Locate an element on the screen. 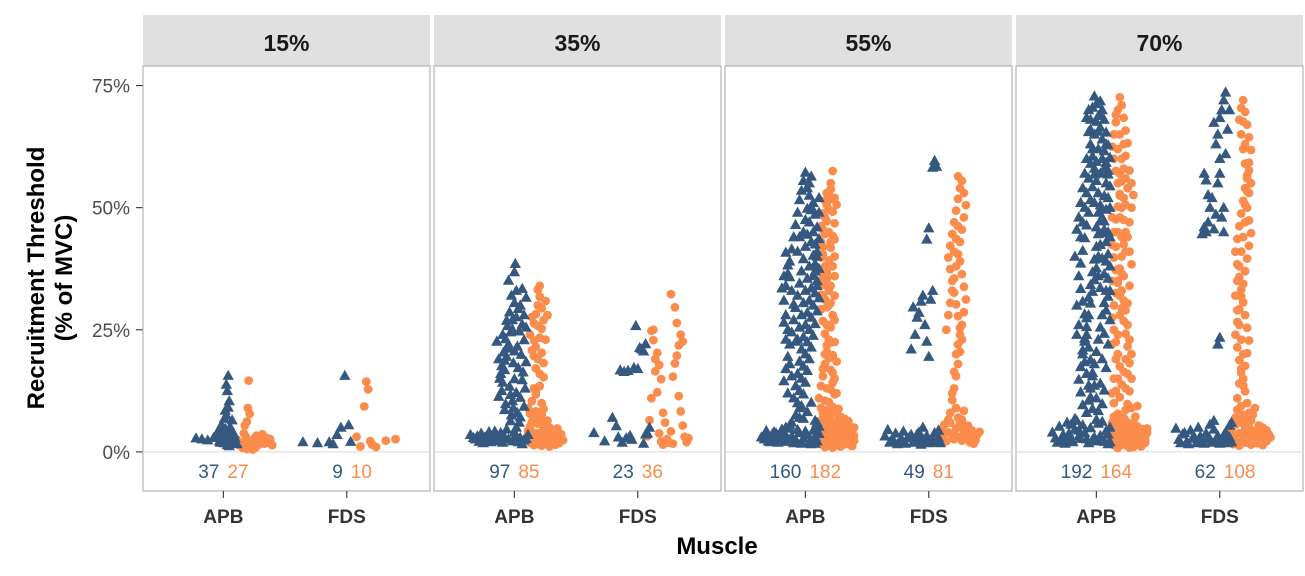 The image size is (1305, 576). x-axis-title: Muscle is located at coordinates (716, 546).